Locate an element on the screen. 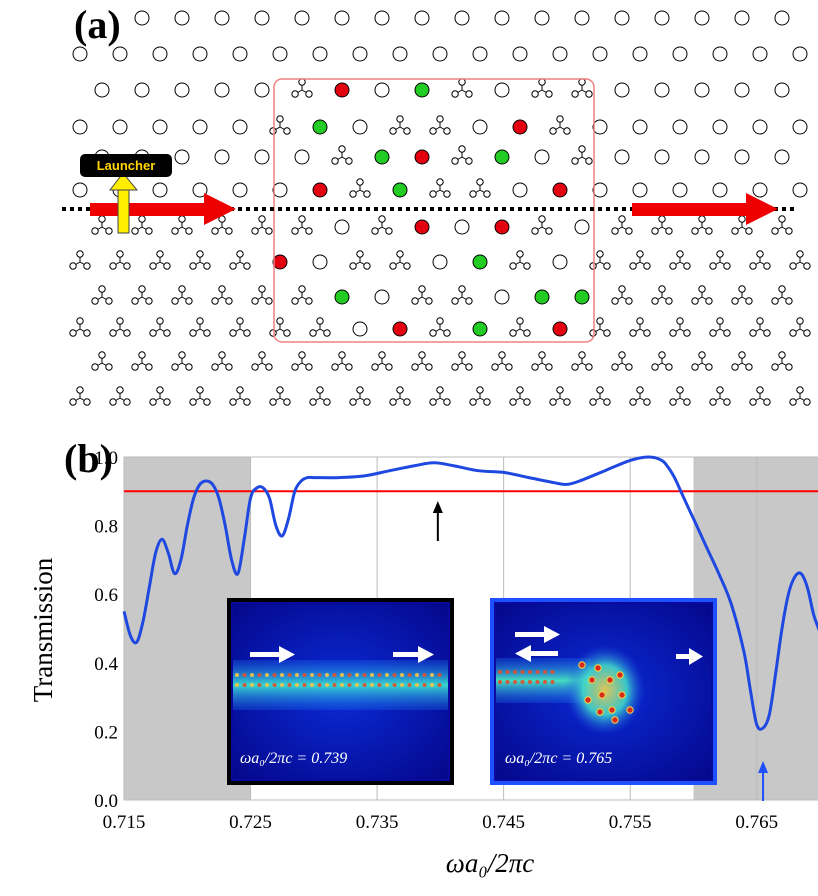 The height and width of the screenshot is (896, 818). inset1-arrows is located at coordinates (342, 654).